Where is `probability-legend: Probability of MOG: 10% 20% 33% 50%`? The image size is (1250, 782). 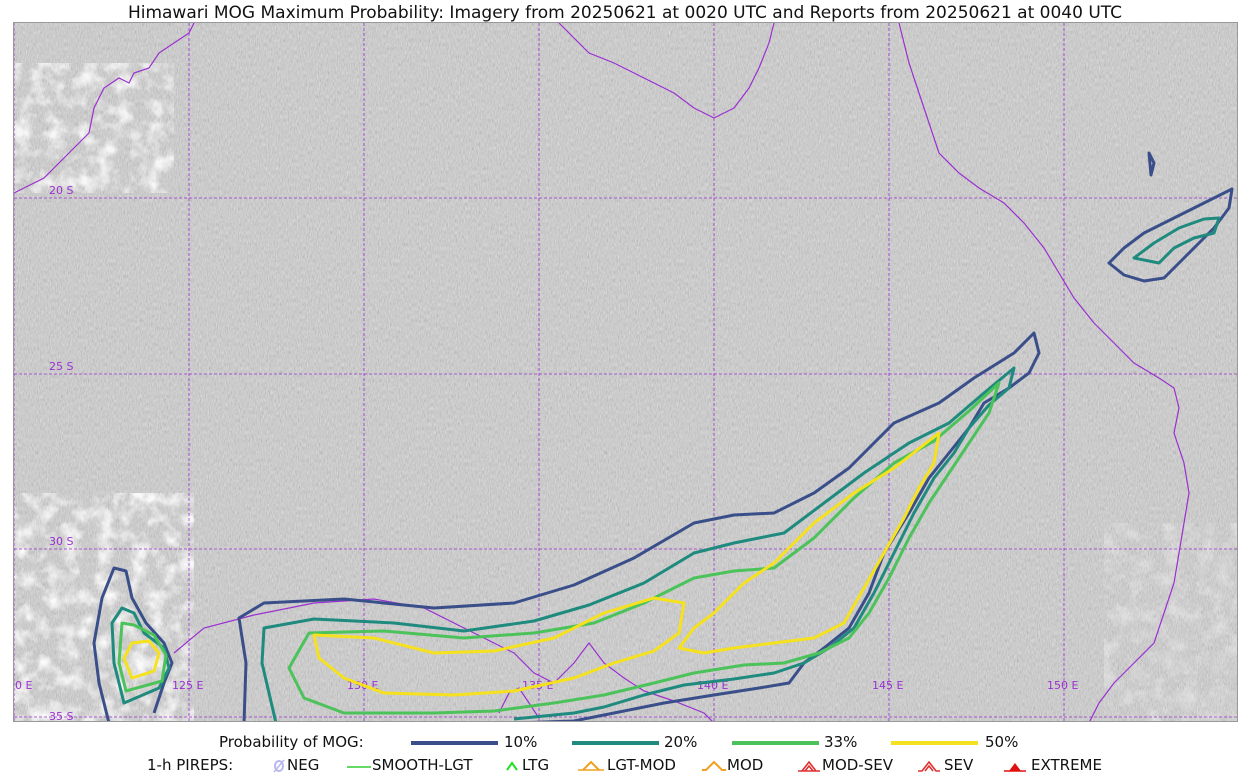 probability-legend: Probability of MOG: 10% 20% 33% 50% is located at coordinates (625, 743).